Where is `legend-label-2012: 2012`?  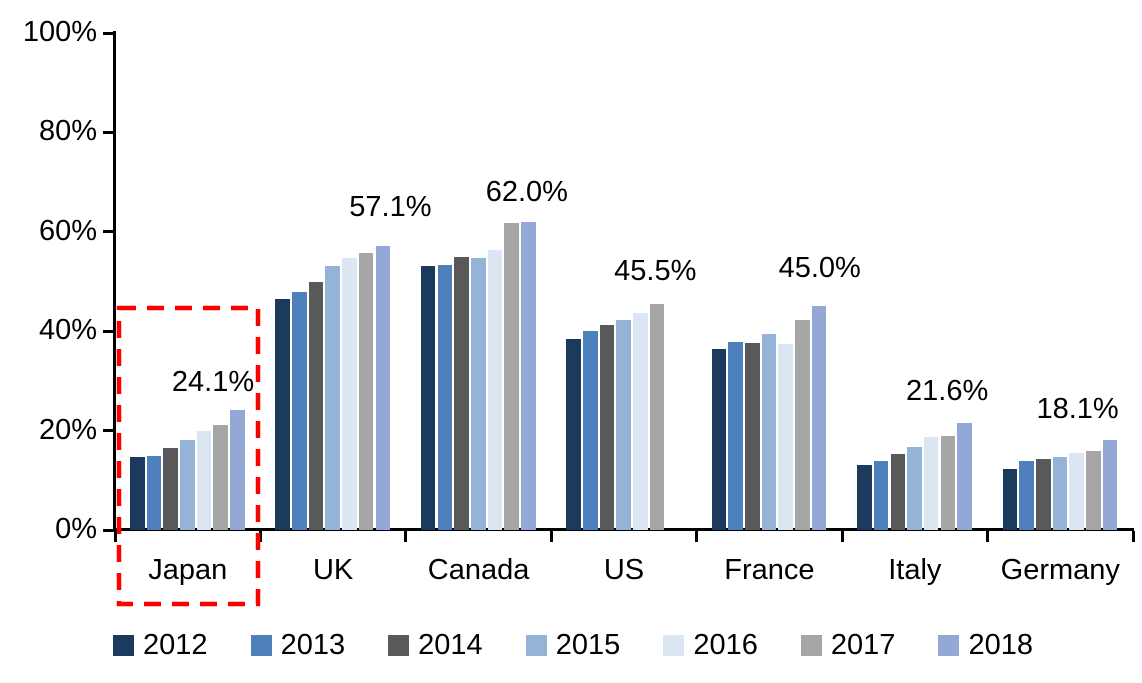
legend-label-2012: 2012 is located at coordinates (175, 645).